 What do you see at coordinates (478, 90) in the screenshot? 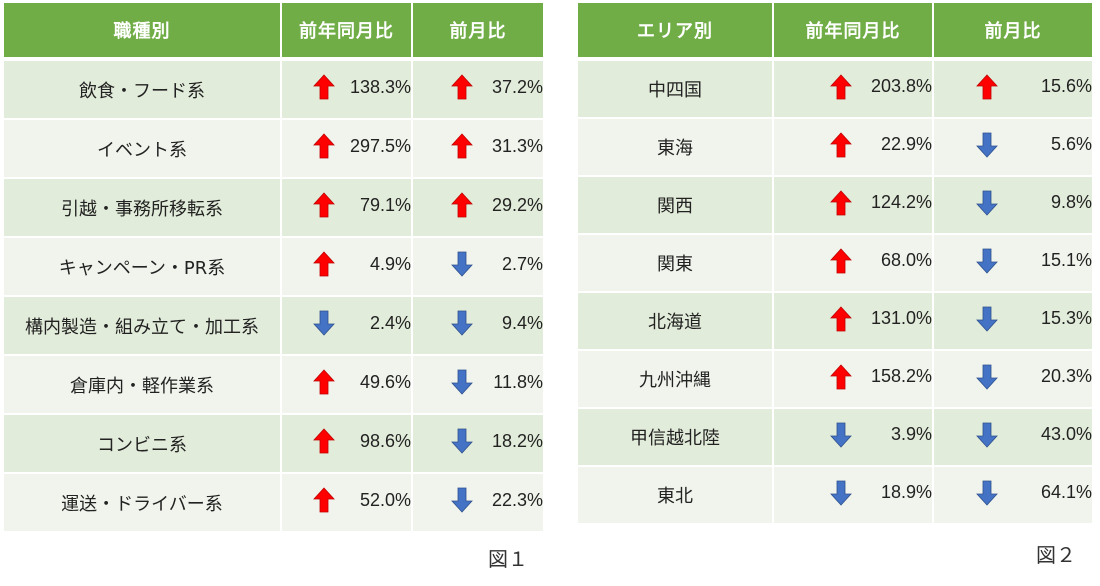
I see `mom-cell: 37.2%` at bounding box center [478, 90].